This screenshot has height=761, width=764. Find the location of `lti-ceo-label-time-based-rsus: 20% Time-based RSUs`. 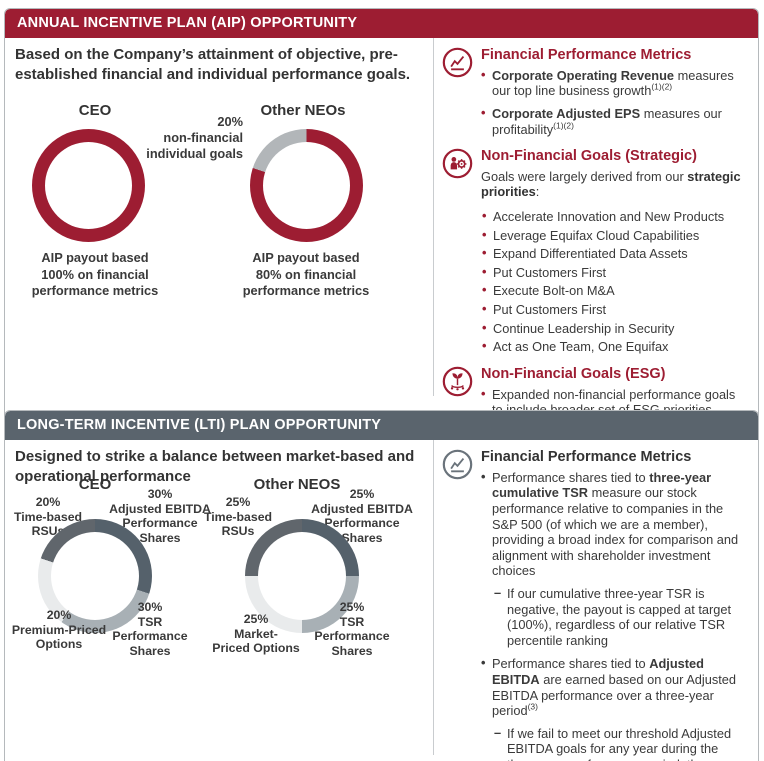

lti-ceo-label-time-based-rsus: 20% Time-based RSUs is located at coordinates (48, 516).